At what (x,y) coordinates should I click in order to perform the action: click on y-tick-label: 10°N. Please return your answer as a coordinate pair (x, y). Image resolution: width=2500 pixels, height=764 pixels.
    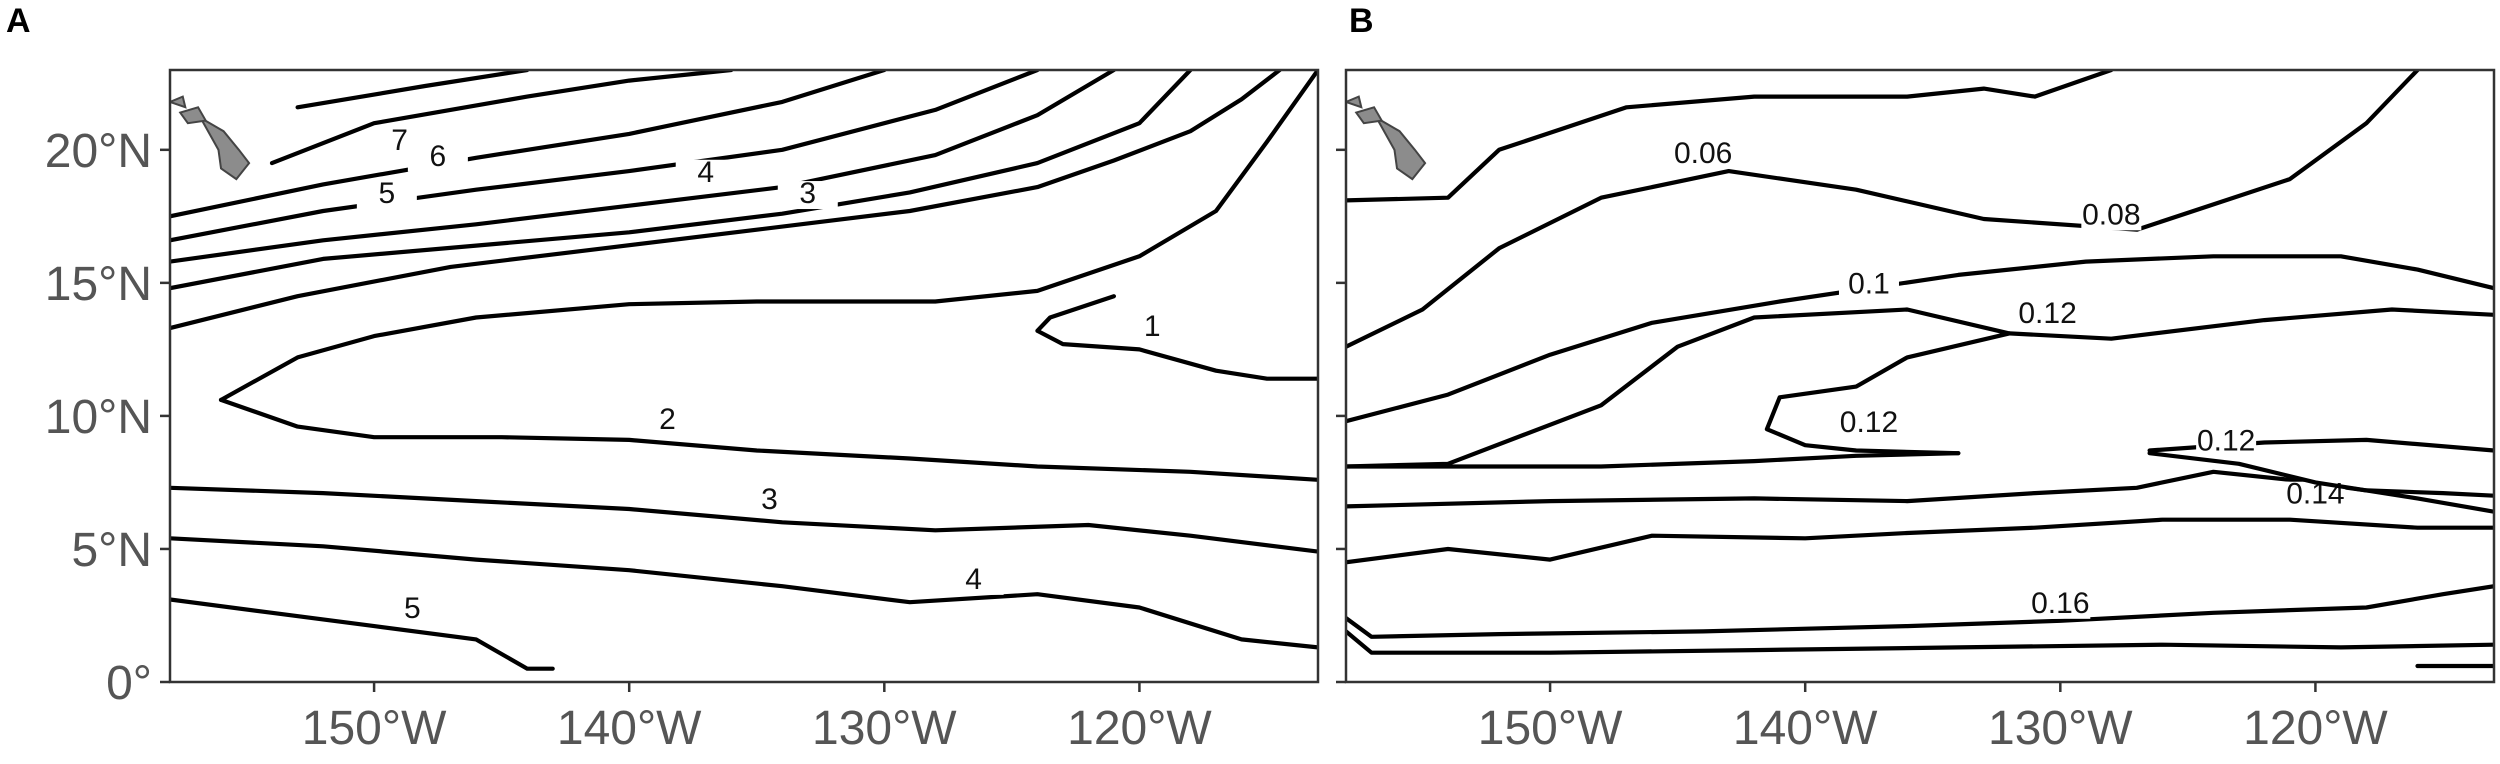
    Looking at the image, I should click on (98, 417).